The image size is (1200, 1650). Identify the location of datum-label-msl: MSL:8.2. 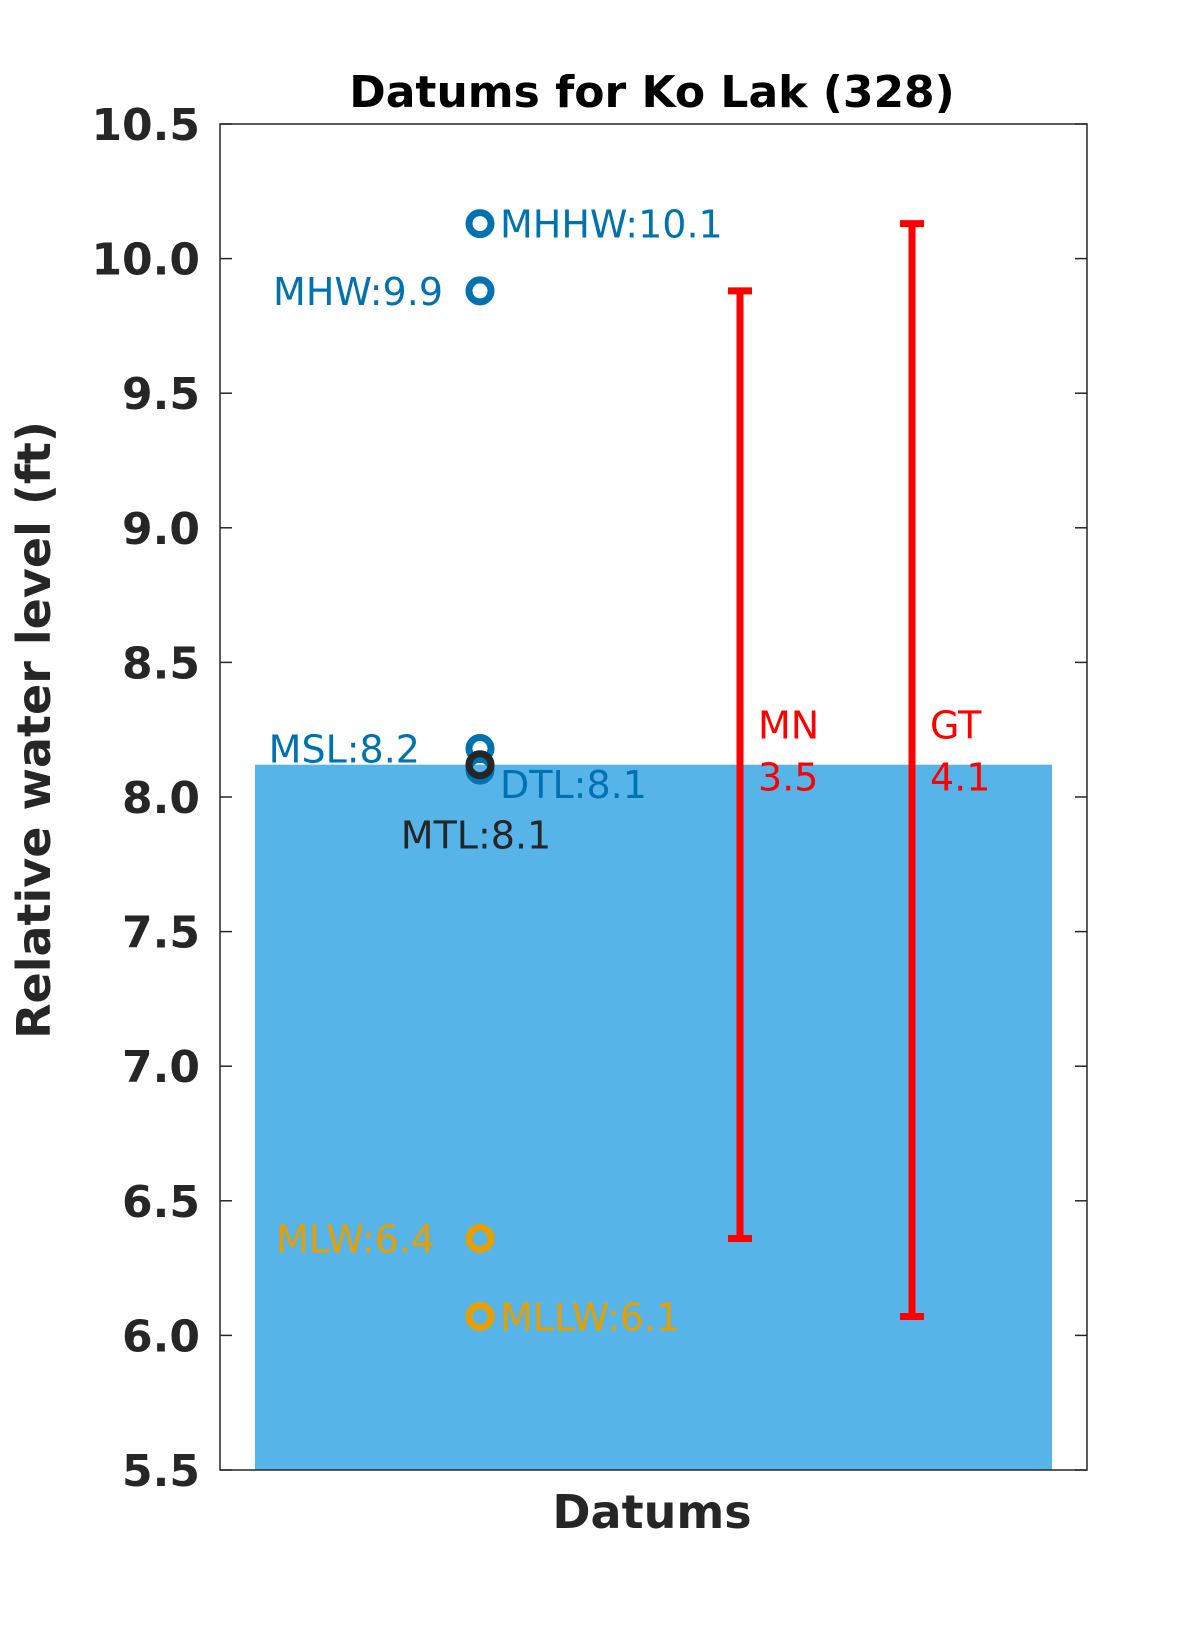
(344, 750).